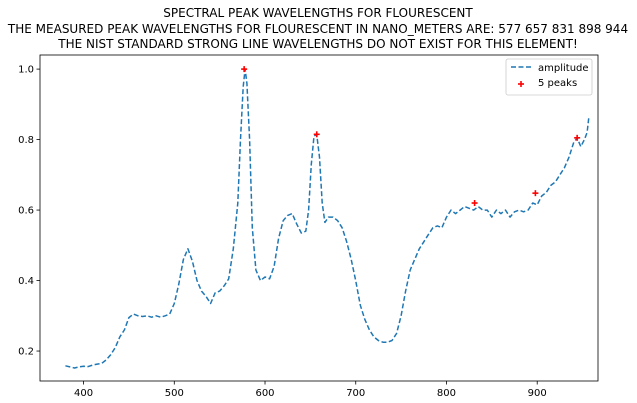 Image resolution: width=637 pixels, height=403 pixels. Describe the element at coordinates (537, 393) in the screenshot. I see `x-tick-label: 900` at that location.